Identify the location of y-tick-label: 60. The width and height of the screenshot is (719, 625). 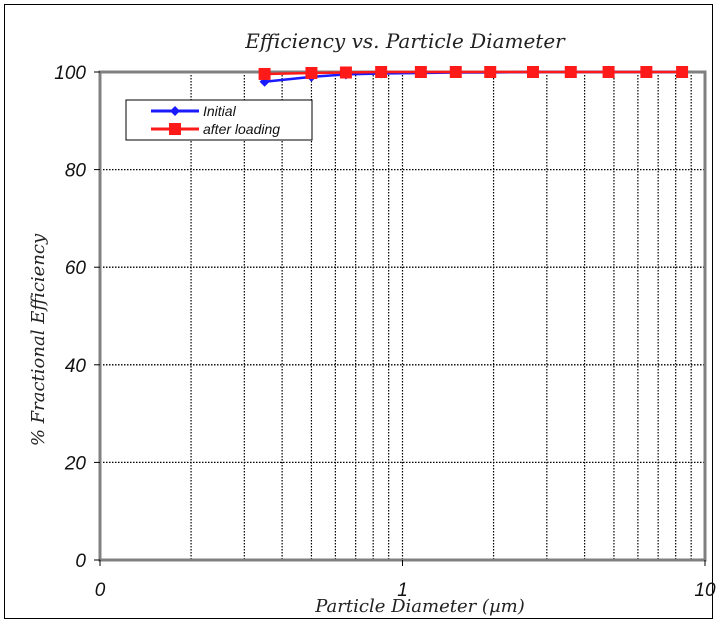
(76, 268).